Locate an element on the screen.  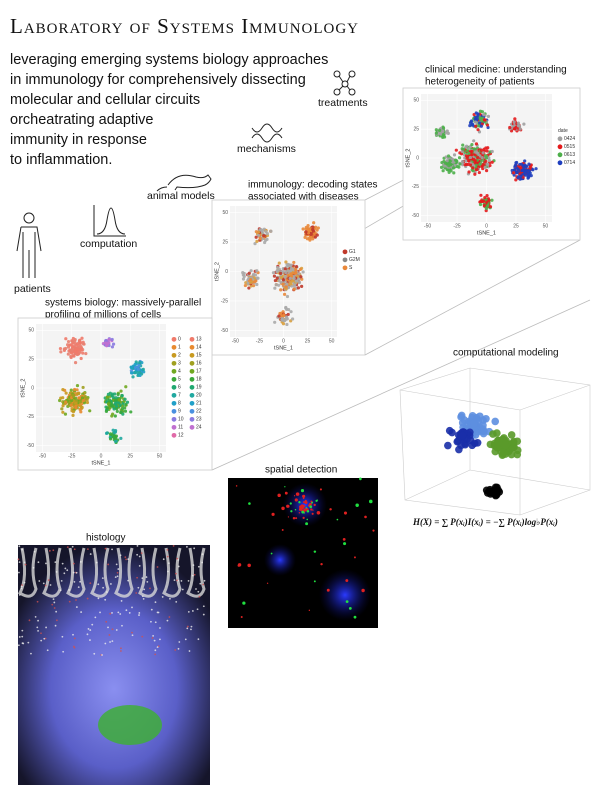
histology-tissue is located at coordinates (111, 600).